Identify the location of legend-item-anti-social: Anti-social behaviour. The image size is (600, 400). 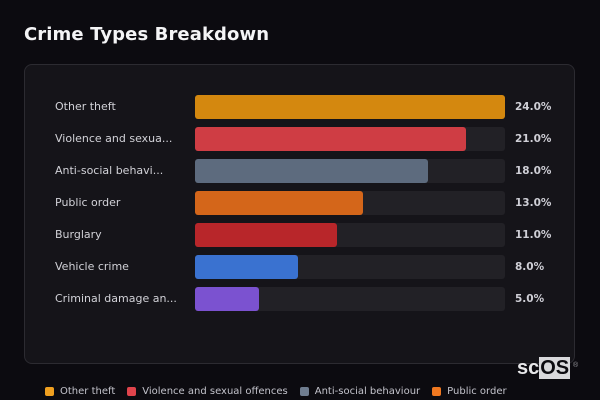
(360, 391).